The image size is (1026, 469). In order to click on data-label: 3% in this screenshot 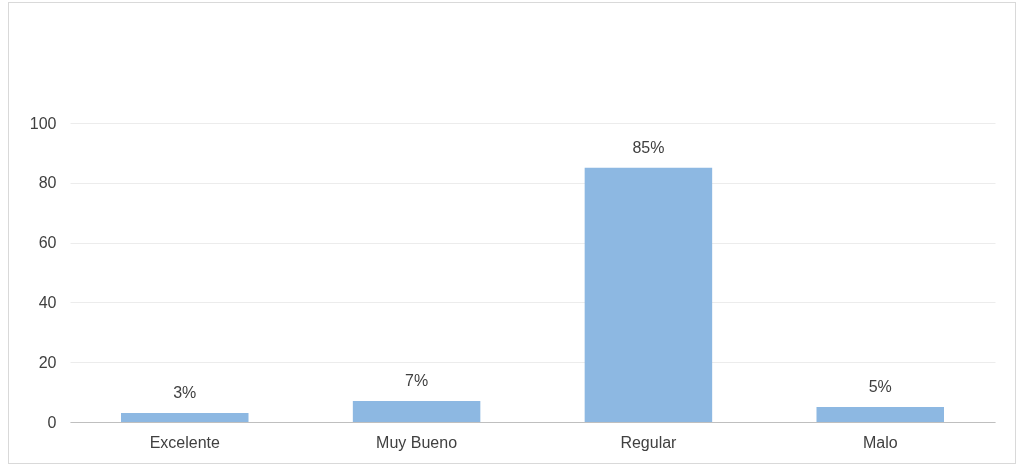, I will do `click(185, 393)`.